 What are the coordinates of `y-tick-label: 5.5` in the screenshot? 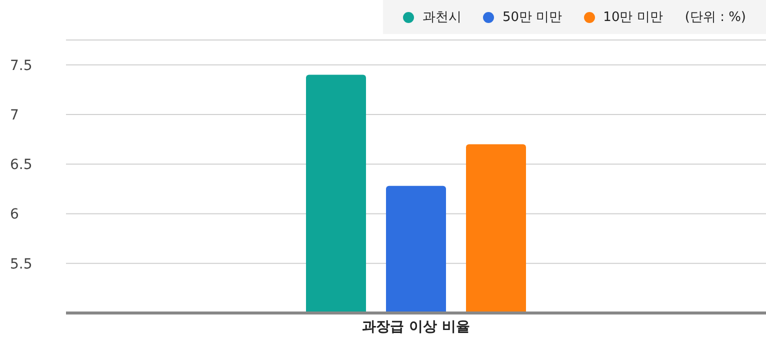 It's located at (21, 264).